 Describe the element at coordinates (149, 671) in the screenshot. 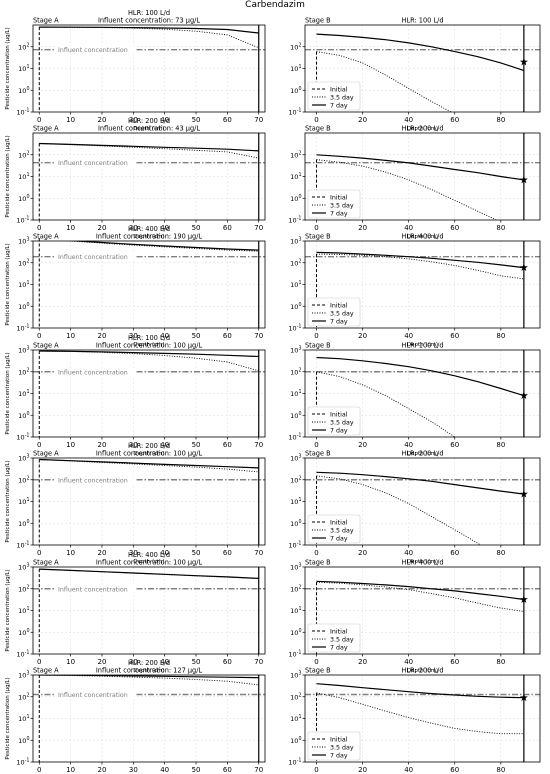

I see `influent-concentration-title: Influent concentration: 127 µg/L` at that location.